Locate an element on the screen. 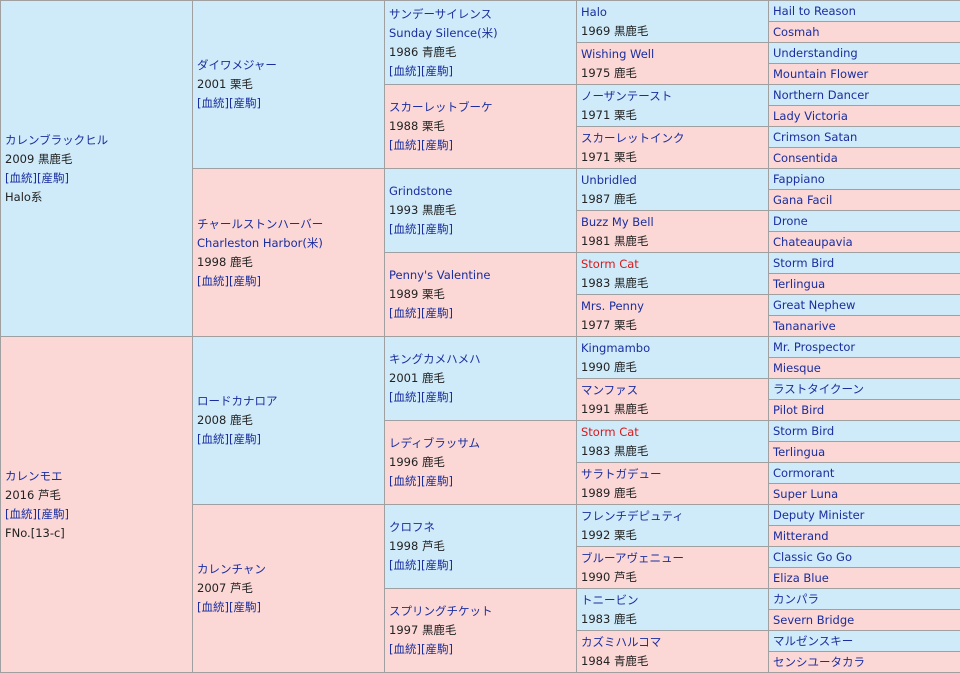 Image resolution: width=960 pixels, height=673 pixels. horse-name-link: クロフネ is located at coordinates (482, 527).